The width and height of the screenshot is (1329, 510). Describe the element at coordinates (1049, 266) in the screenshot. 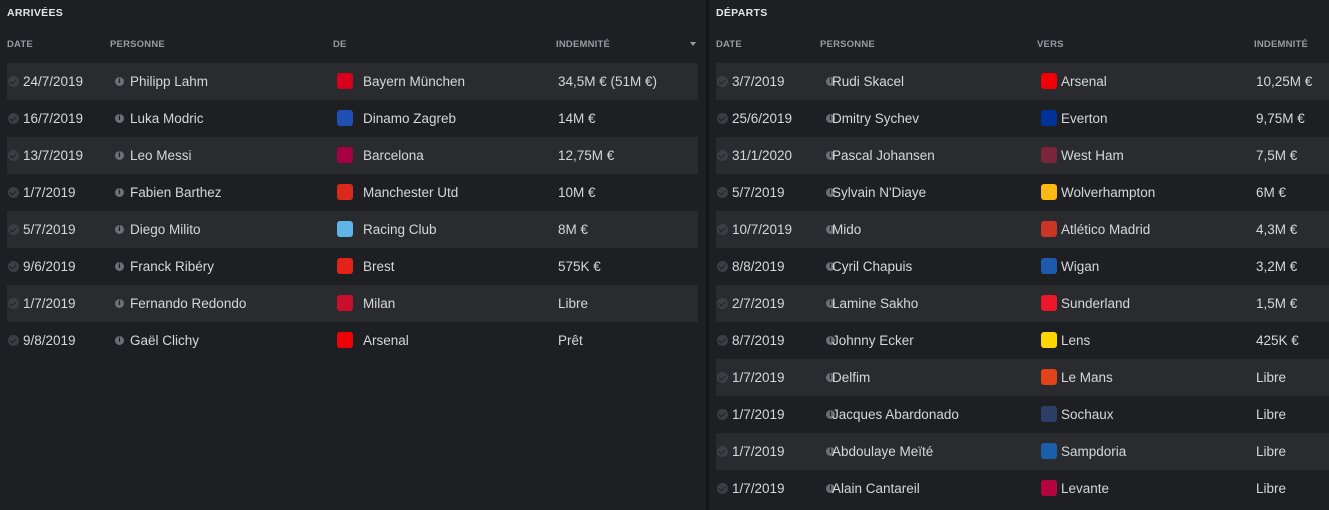

I see `wigan-crest-icon` at that location.